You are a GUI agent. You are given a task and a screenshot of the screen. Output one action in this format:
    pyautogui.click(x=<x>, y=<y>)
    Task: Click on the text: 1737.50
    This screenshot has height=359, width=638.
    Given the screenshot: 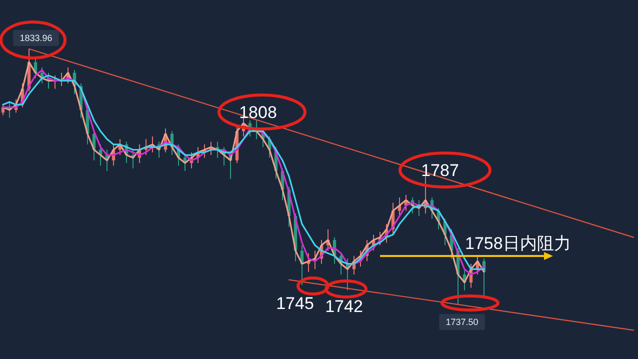 What is the action you would take?
    pyautogui.click(x=462, y=322)
    